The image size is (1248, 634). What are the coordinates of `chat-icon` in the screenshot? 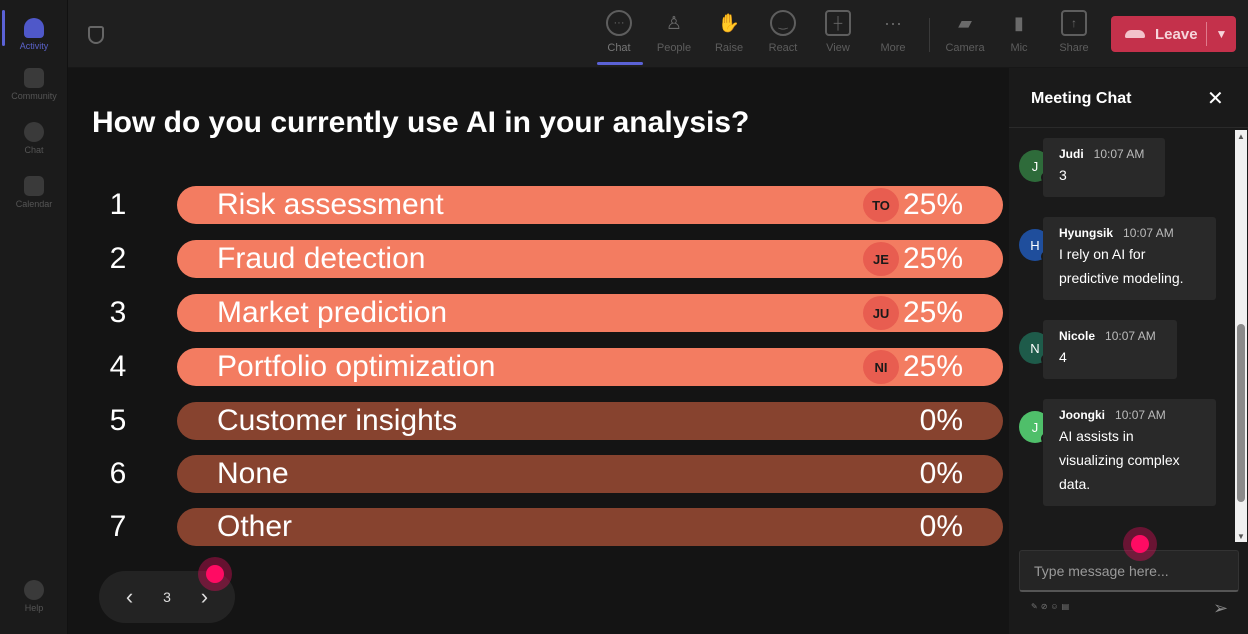 It's located at (34, 131).